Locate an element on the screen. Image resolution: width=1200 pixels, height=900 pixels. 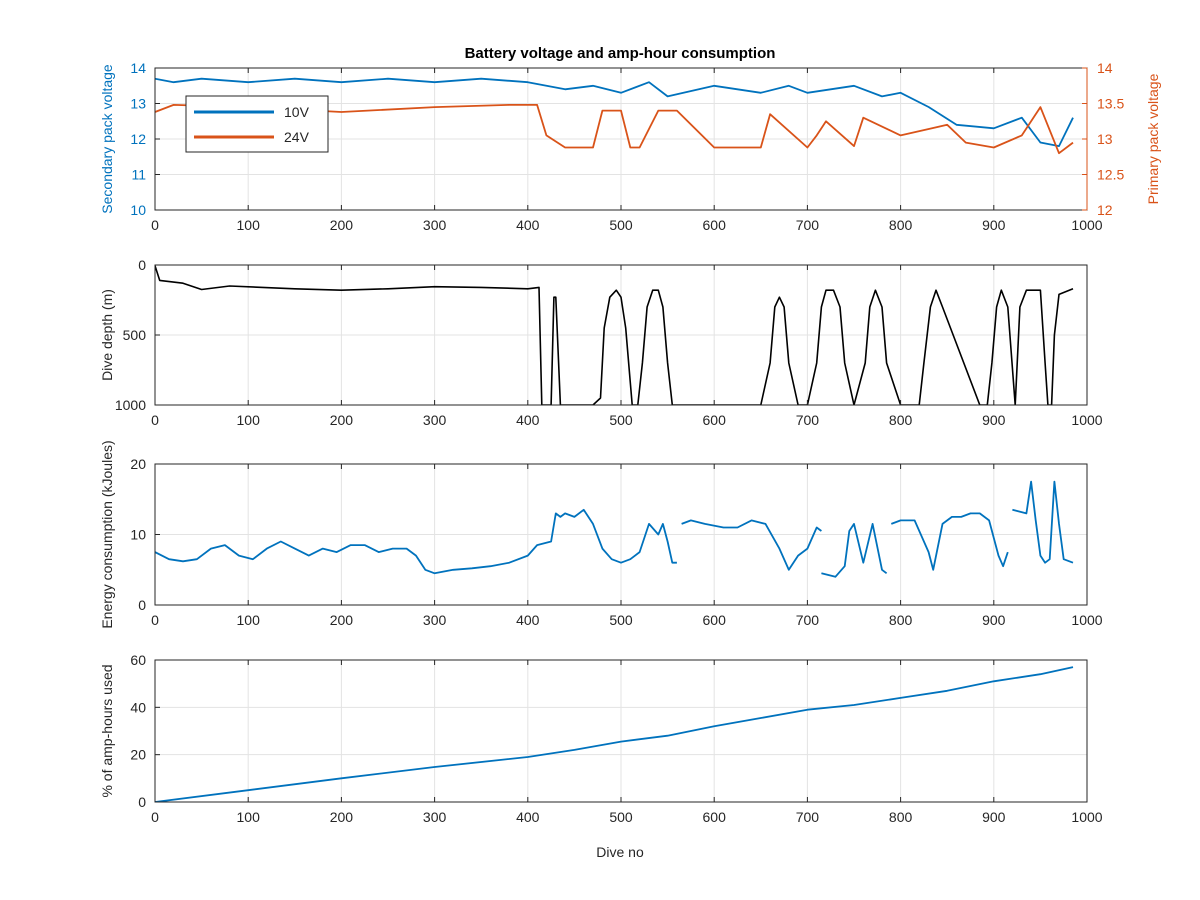
y-axis-label: Energy consumption (kJoules) is located at coordinates (107, 534).